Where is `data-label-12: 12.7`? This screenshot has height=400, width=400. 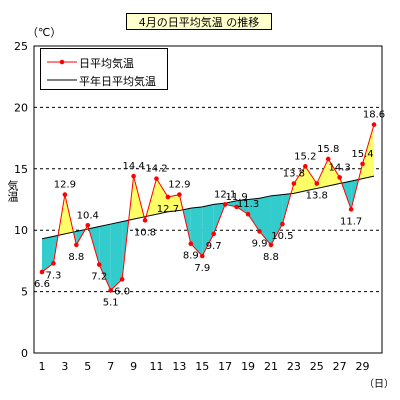
data-label-12: 12.7 is located at coordinates (168, 209).